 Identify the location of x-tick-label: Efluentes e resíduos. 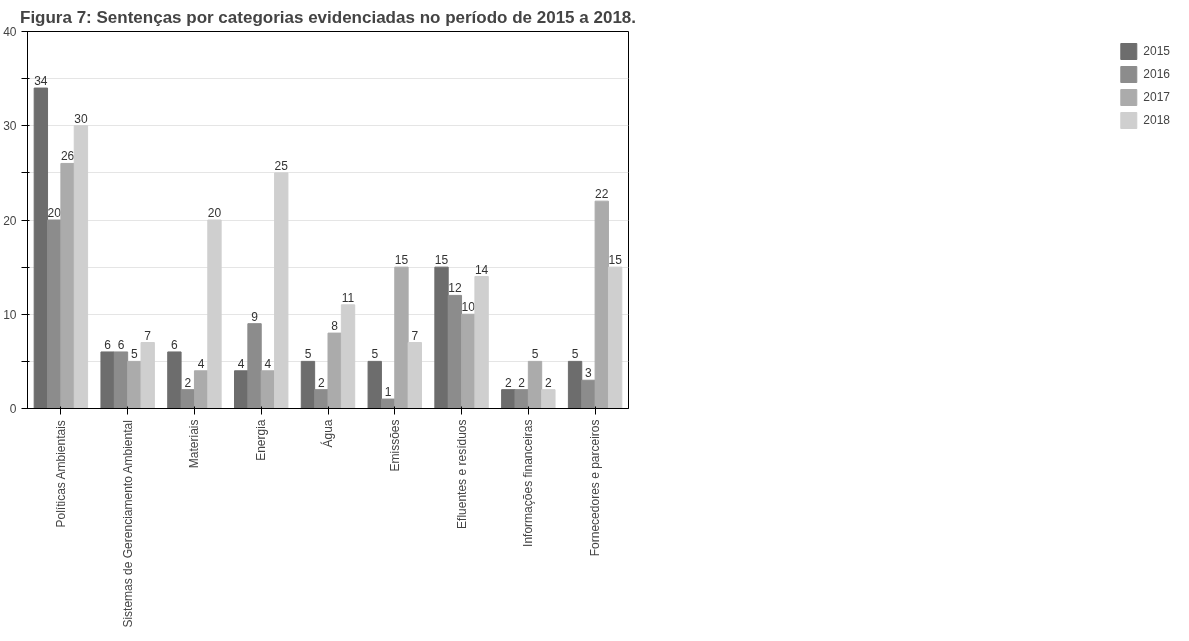
(461, 474).